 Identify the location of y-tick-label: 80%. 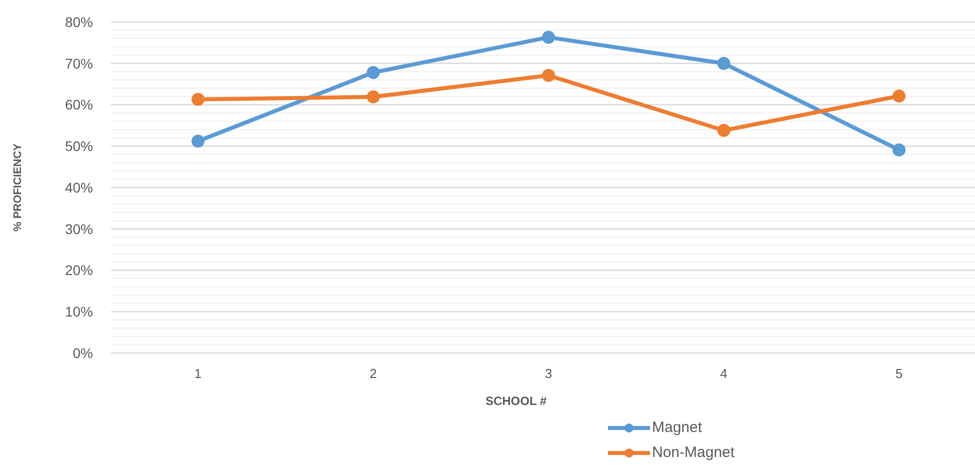
(78, 22).